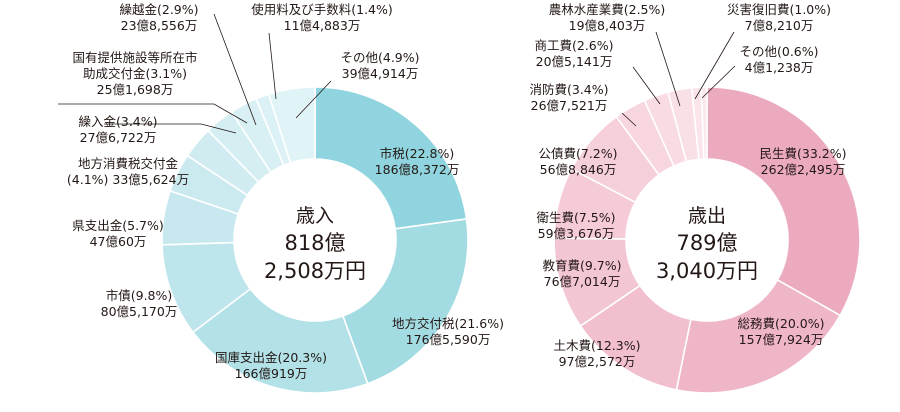 Image resolution: width=900 pixels, height=412 pixels. What do you see at coordinates (134, 73) in the screenshot?
I see `slice-label: 国有提供施設等所在市助成交付金(3.1%) 25億1,698万` at bounding box center [134, 73].